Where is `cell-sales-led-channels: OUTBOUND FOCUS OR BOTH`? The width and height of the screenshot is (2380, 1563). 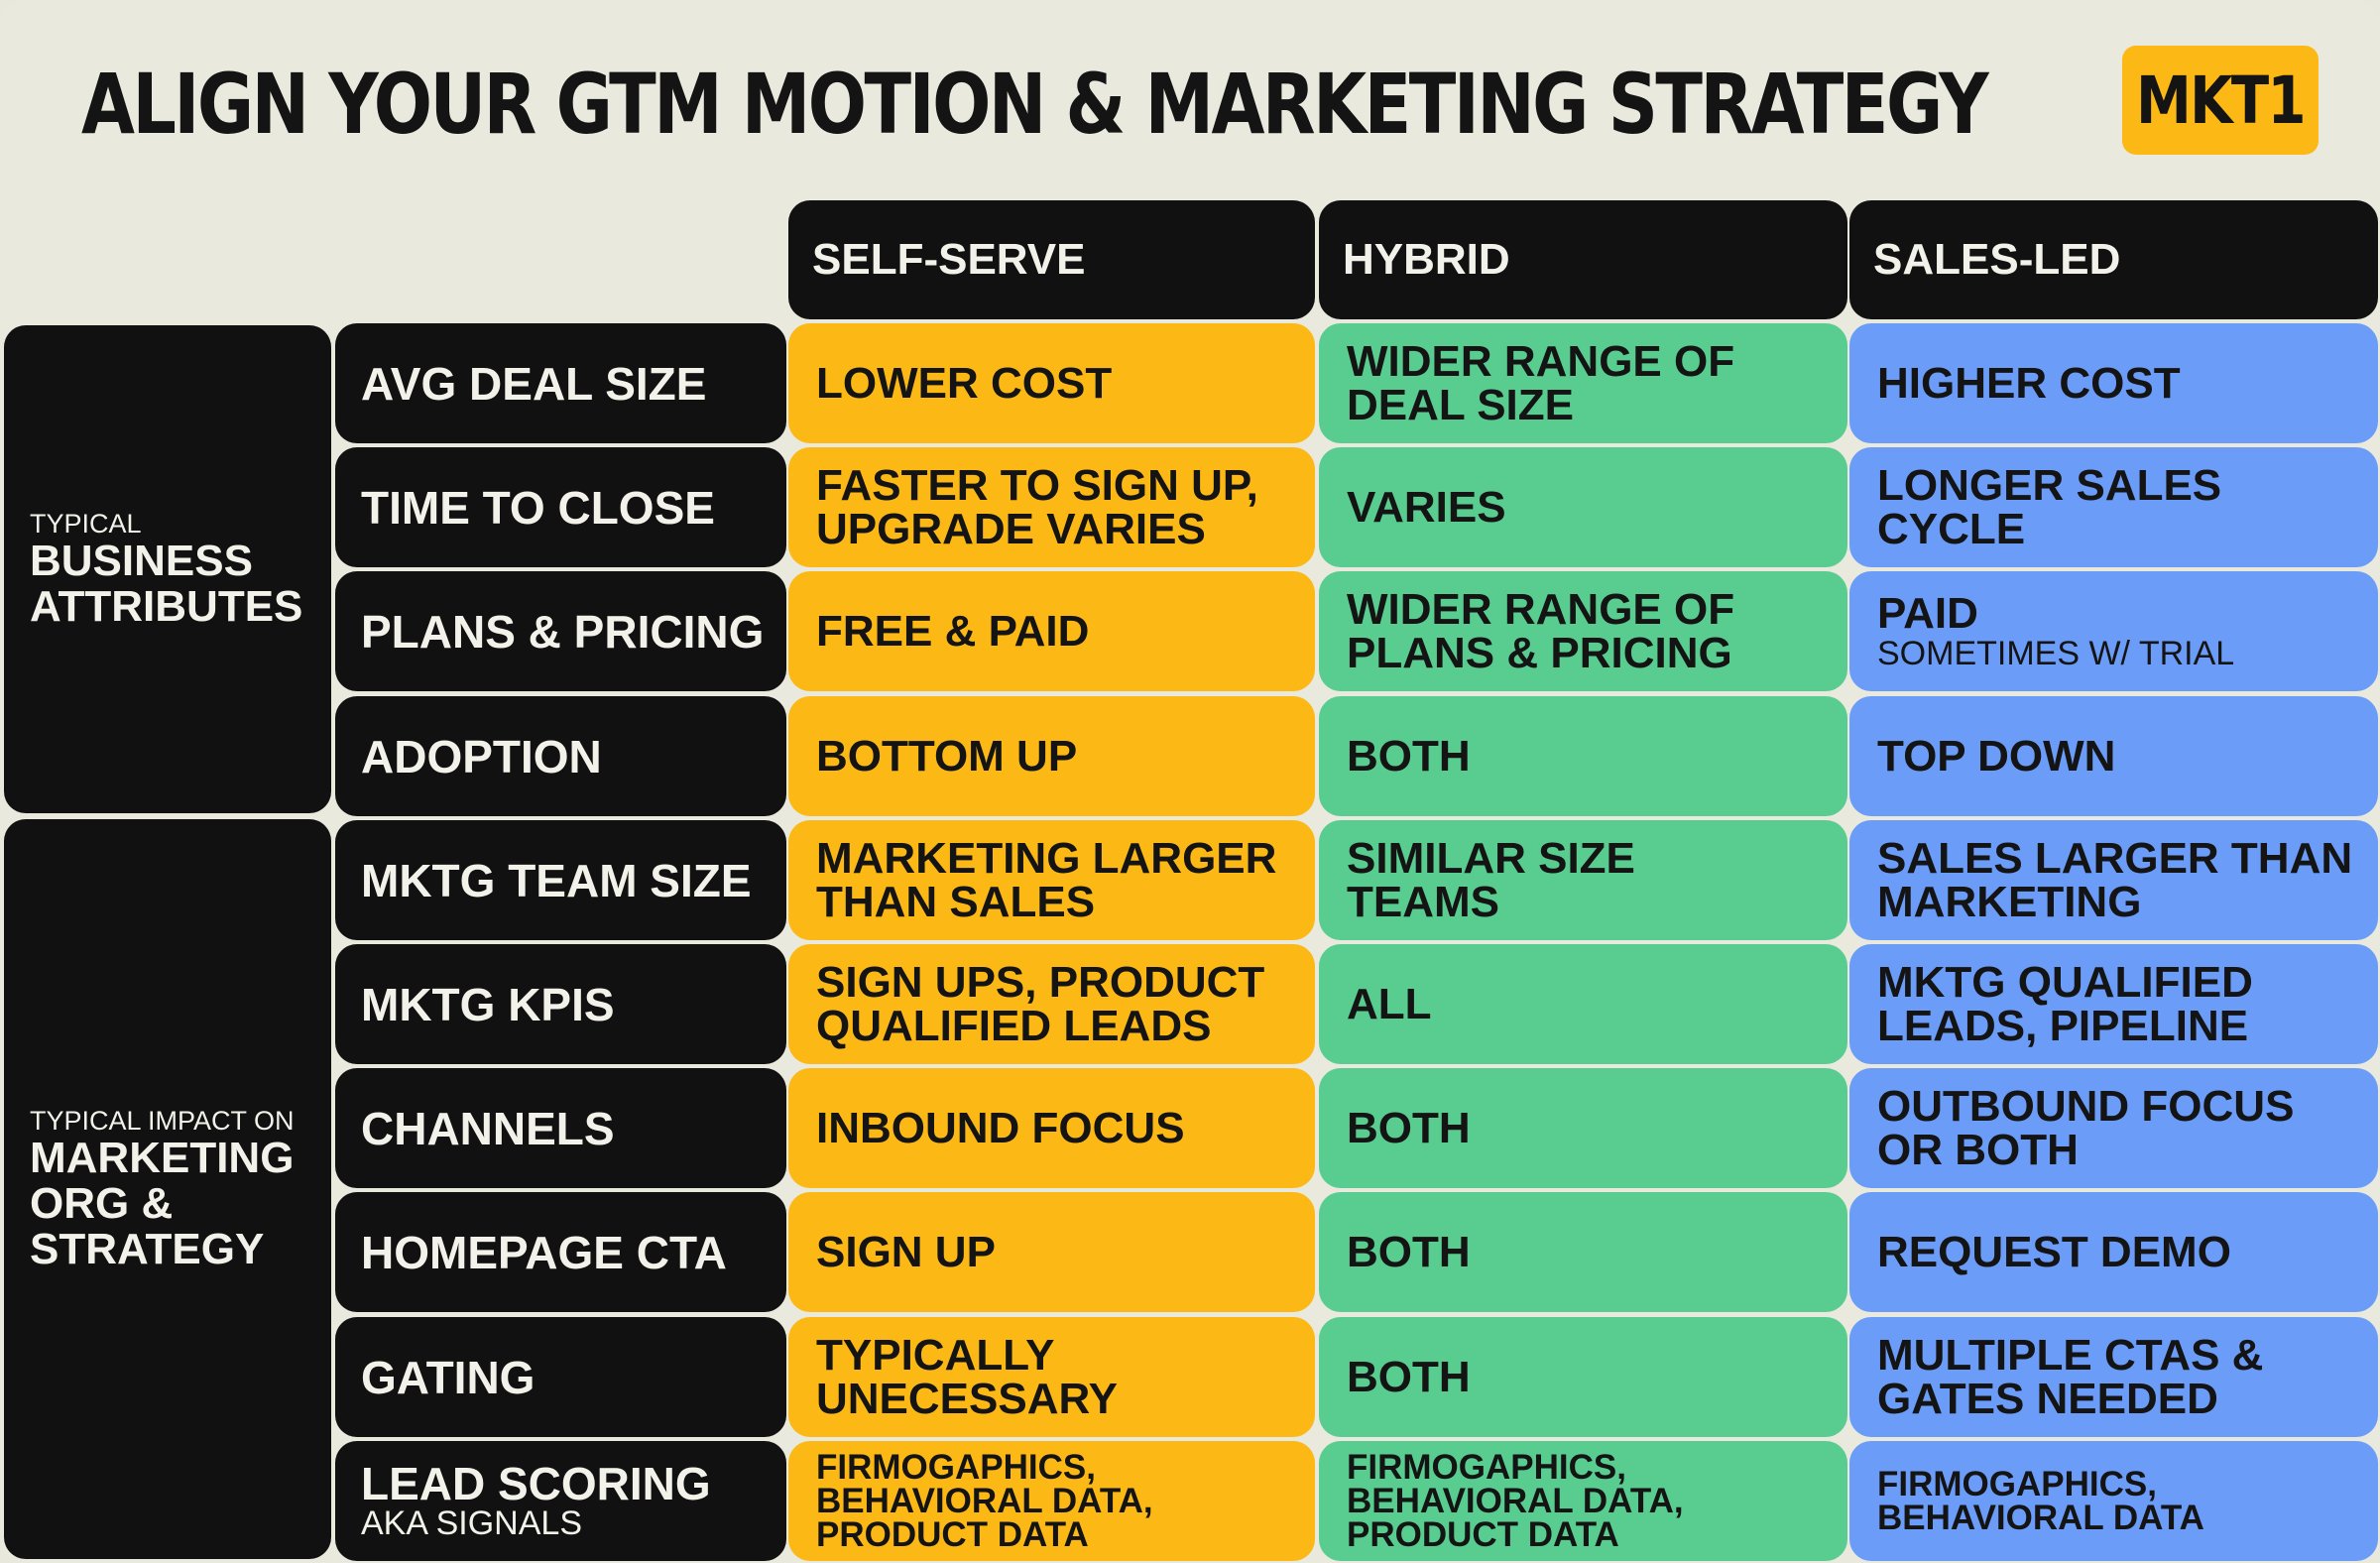 cell-sales-led-channels: OUTBOUND FOCUS OR BOTH is located at coordinates (2113, 1128).